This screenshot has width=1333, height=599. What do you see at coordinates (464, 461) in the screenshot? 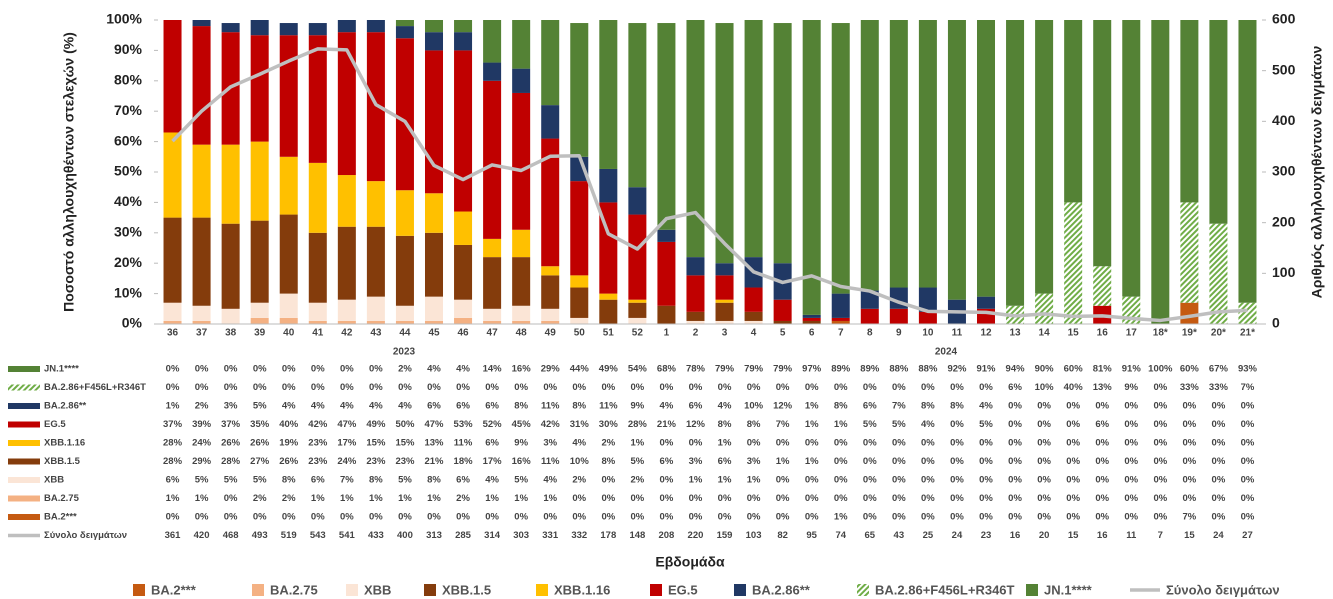
I see `table-cell: 18%` at bounding box center [464, 461].